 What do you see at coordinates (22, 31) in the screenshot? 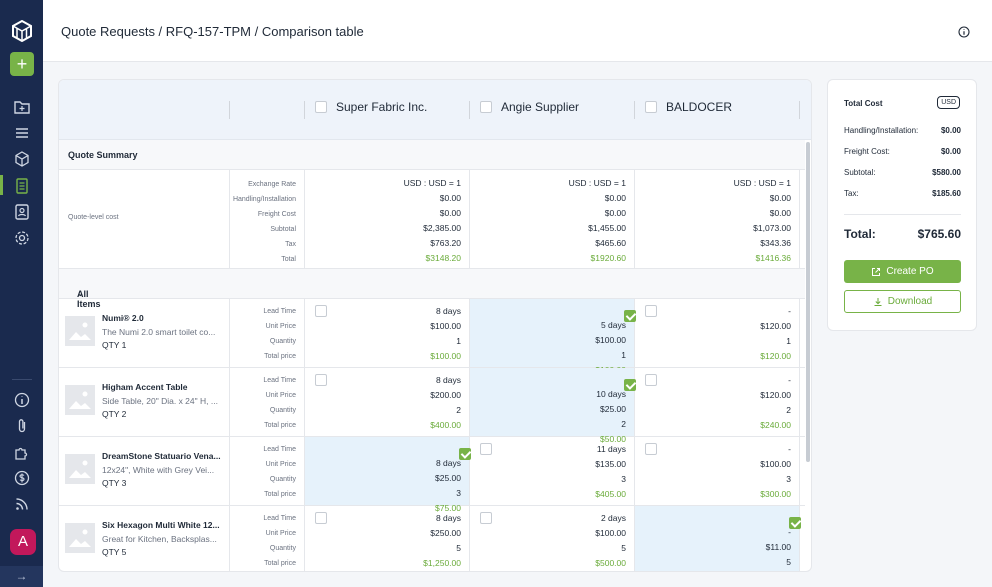
I see `logo-icon` at bounding box center [22, 31].